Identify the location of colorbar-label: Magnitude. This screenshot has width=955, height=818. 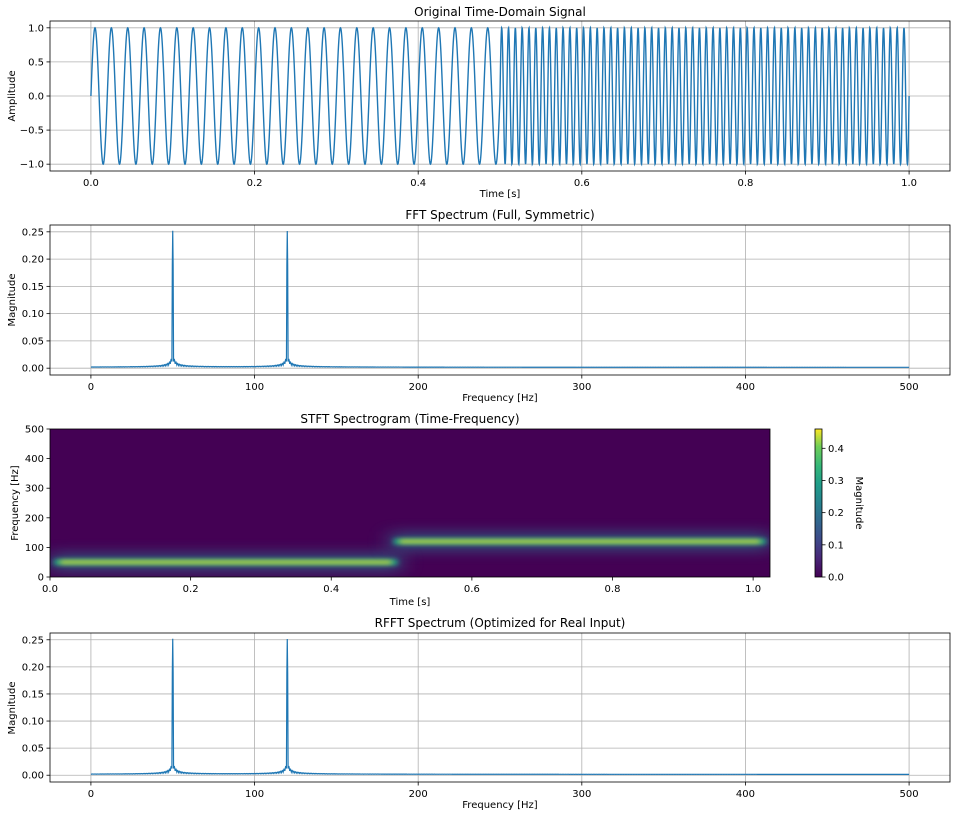
(858, 503).